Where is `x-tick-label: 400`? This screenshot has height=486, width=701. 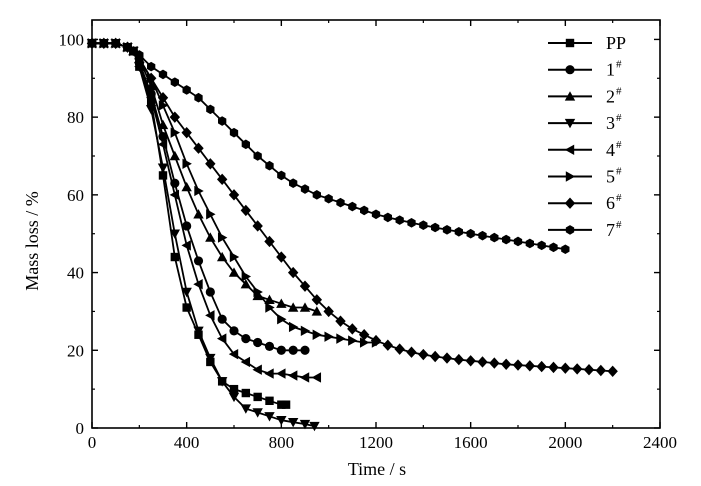 x-tick-label: 400 is located at coordinates (187, 442).